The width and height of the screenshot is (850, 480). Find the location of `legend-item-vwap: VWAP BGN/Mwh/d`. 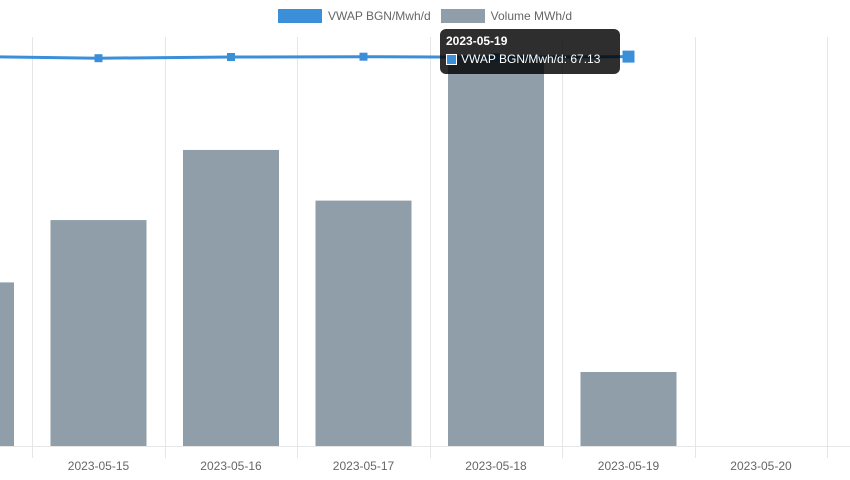

legend-item-vwap: VWAP BGN/Mwh/d is located at coordinates (354, 16).